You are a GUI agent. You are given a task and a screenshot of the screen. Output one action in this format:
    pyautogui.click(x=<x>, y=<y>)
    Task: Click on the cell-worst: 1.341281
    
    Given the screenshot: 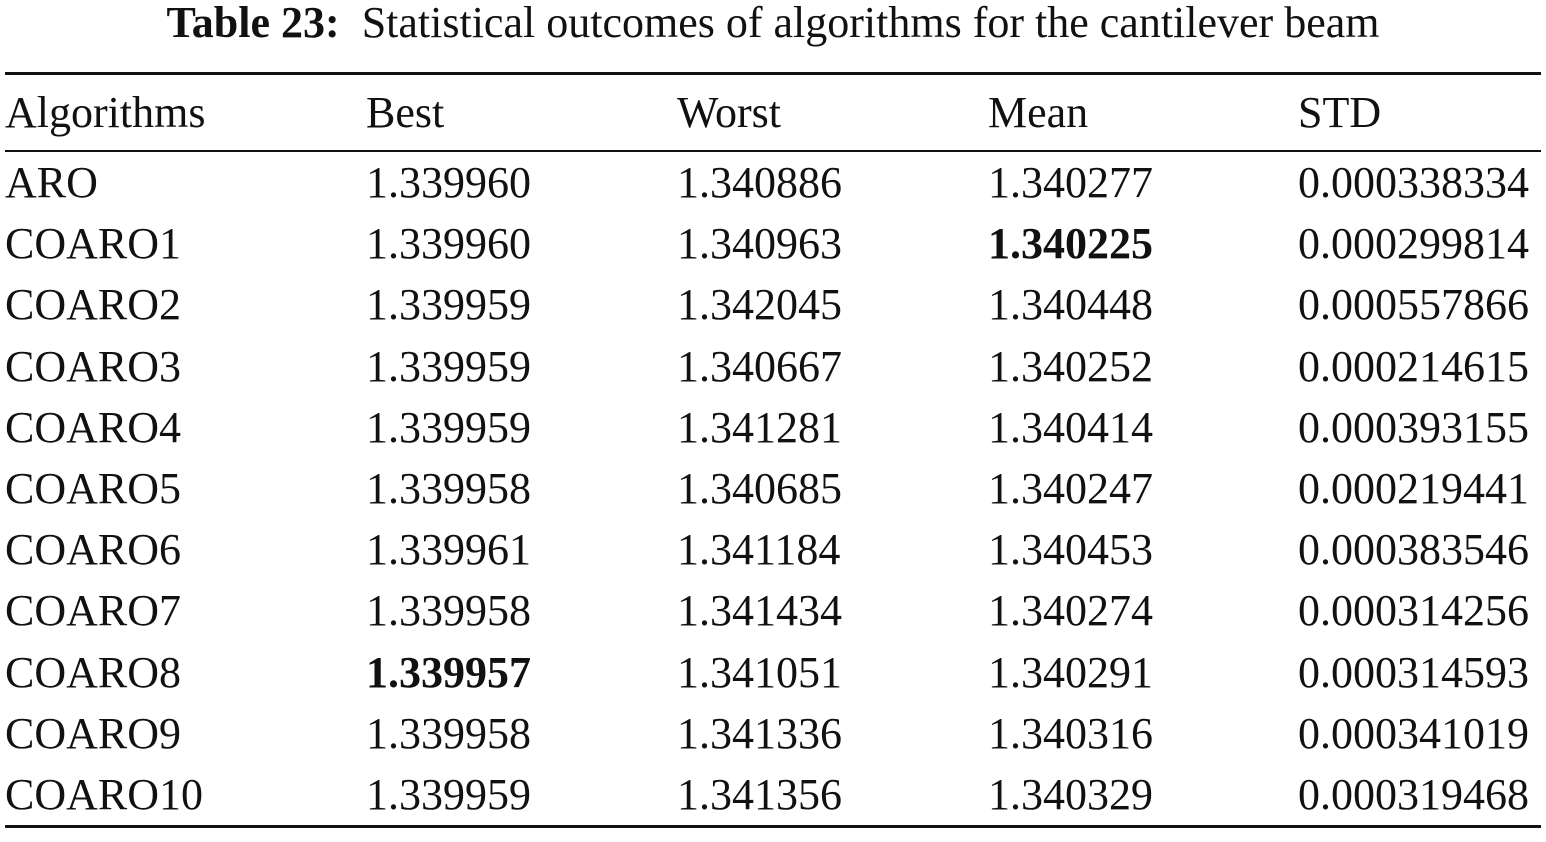 What is the action you would take?
    pyautogui.click(x=759, y=427)
    